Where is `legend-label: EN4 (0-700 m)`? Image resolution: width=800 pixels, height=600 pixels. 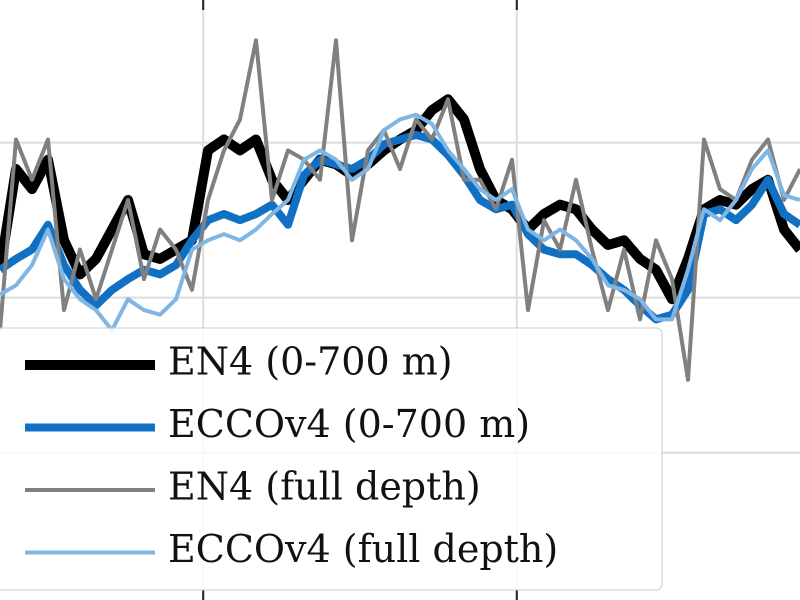 legend-label: EN4 (0-700 m) is located at coordinates (310, 362).